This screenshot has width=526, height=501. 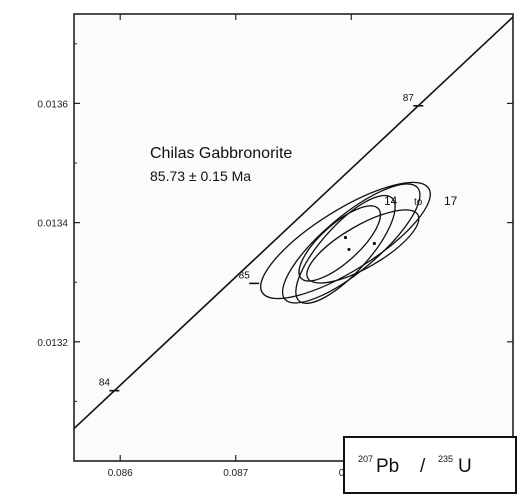 I want to click on range-from: 14, so click(x=391, y=201).